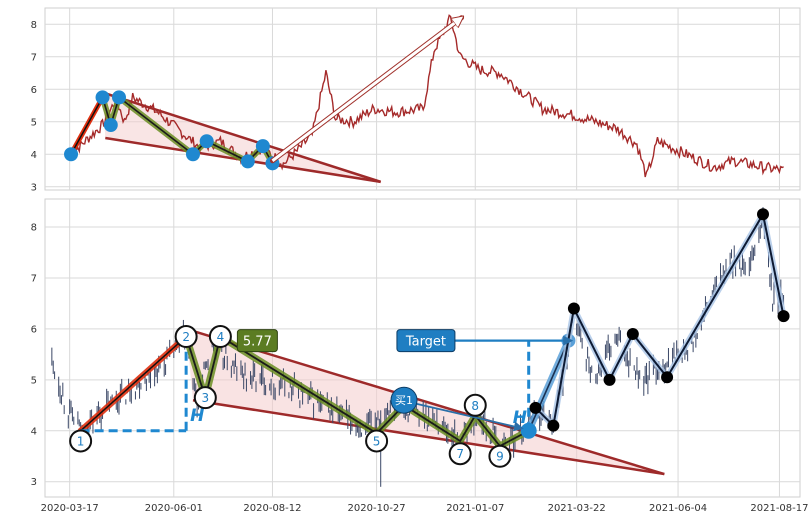 The height and width of the screenshot is (524, 808). Describe the element at coordinates (87, 126) in the screenshot. I see `overview-impulse-core` at that location.